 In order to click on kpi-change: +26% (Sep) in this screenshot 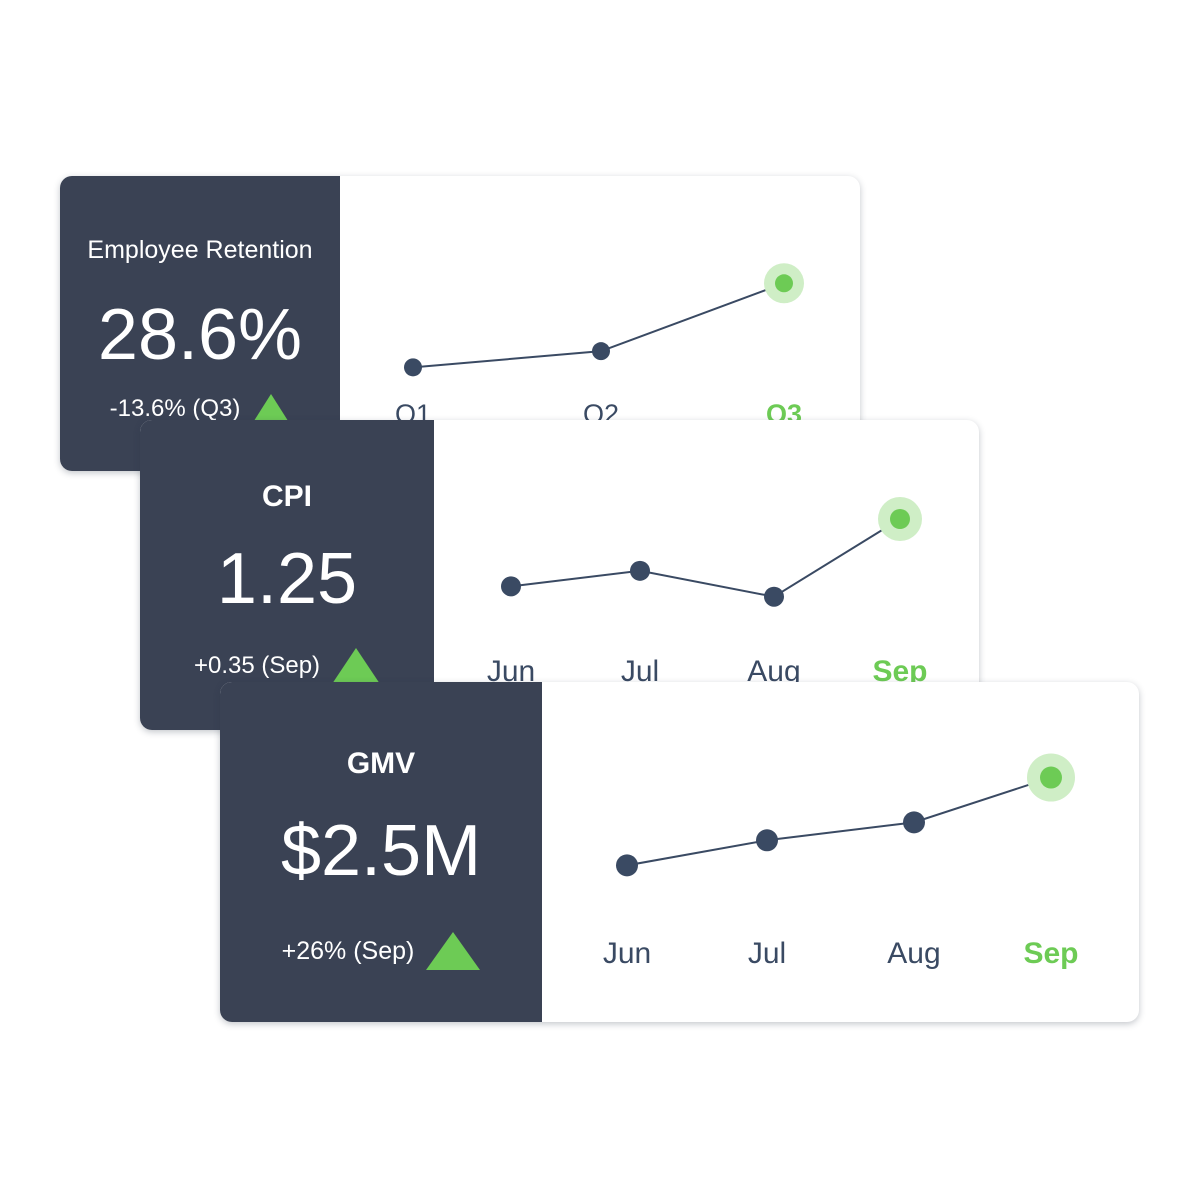, I will do `click(381, 951)`.